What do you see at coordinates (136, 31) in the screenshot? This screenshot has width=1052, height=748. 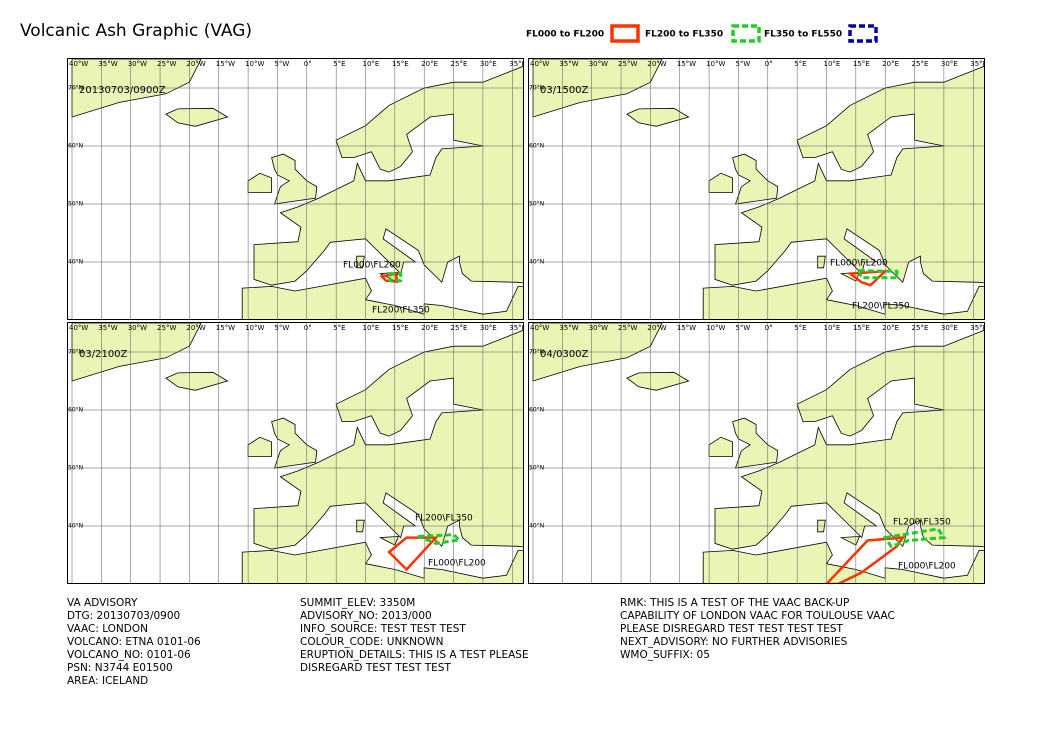 I see `title: Volcanic Ash Graphic (VAG)` at bounding box center [136, 31].